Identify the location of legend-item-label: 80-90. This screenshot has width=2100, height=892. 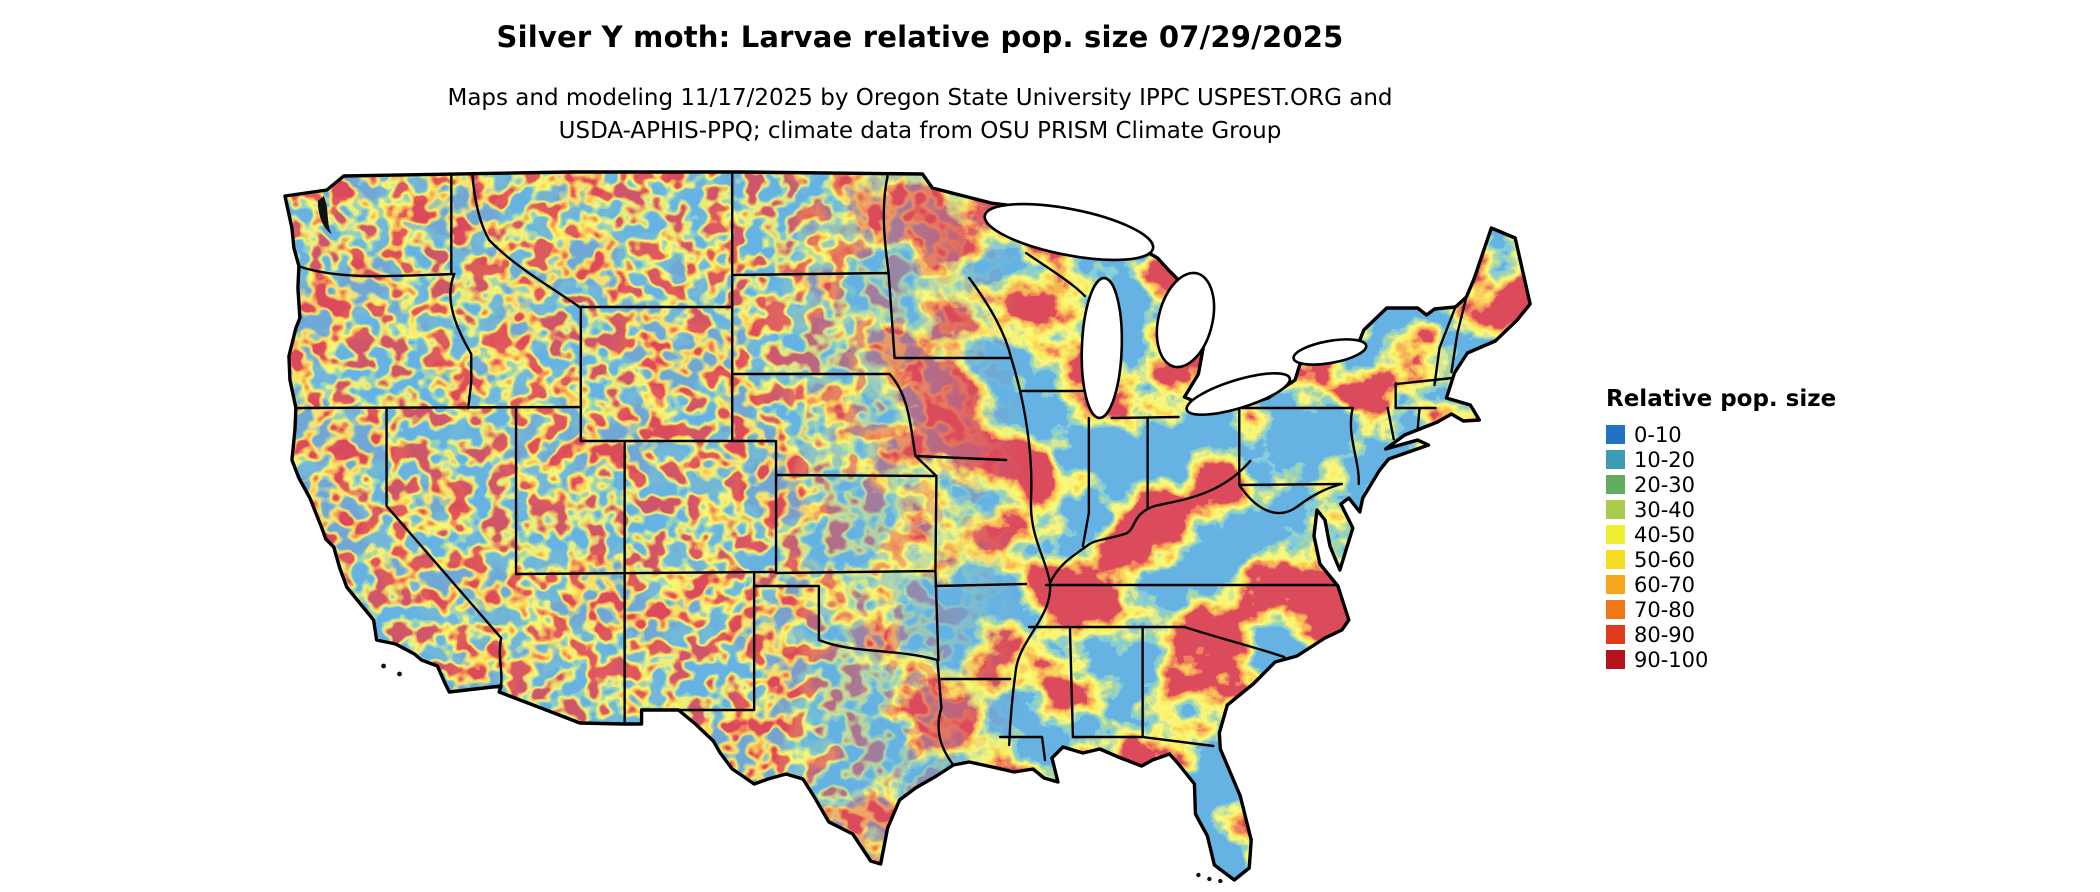
(1665, 634).